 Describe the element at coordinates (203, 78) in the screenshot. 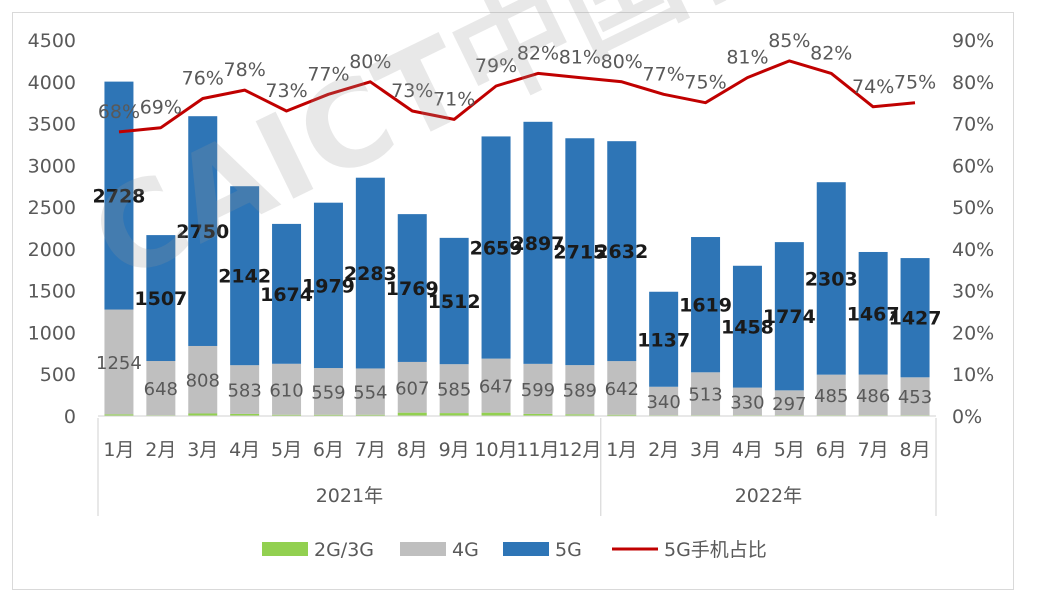

I see `share-label: 76%` at that location.